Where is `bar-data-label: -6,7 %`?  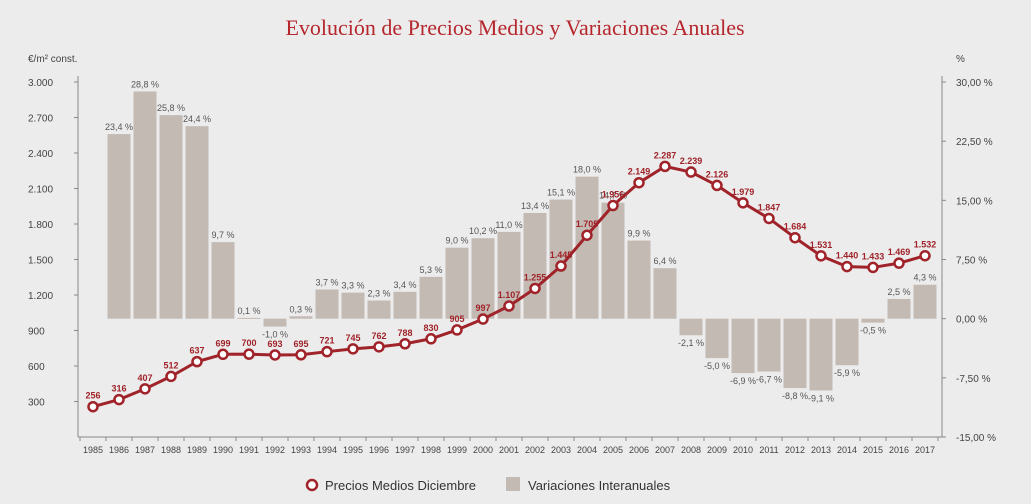 bar-data-label: -6,7 % is located at coordinates (769, 380).